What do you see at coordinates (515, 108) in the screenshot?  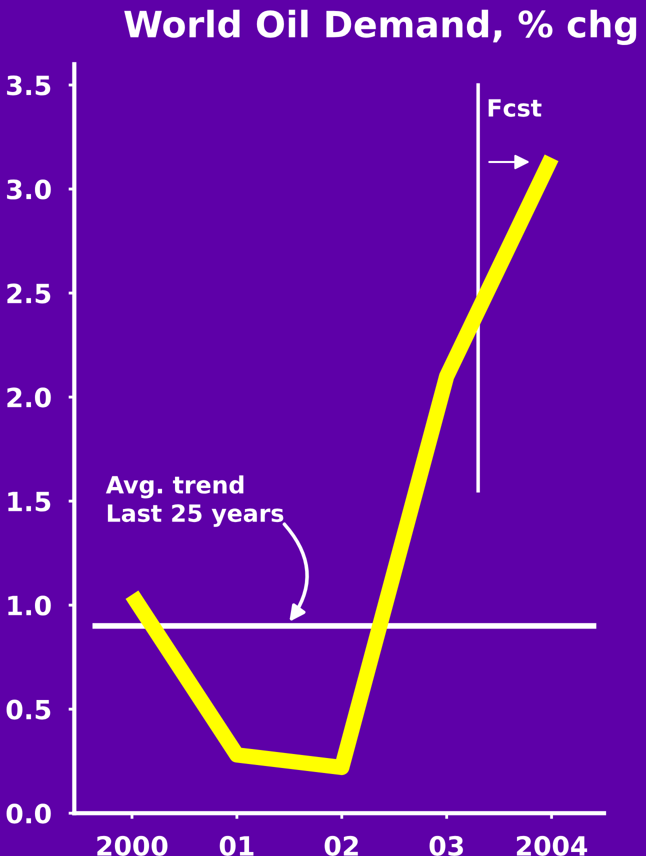 I see `annotation: Fcst` at bounding box center [515, 108].